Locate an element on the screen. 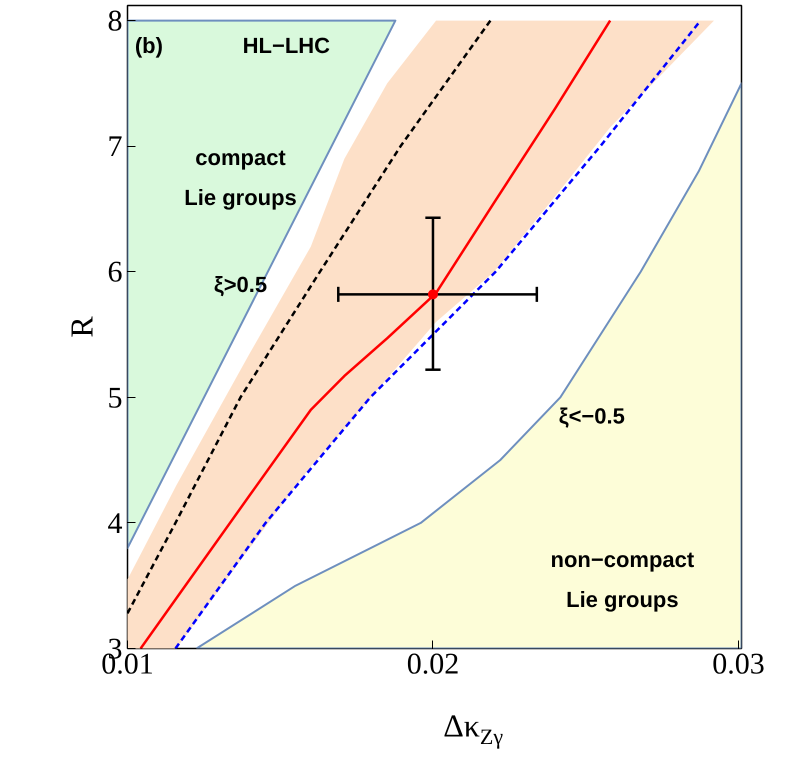 This screenshot has height=765, width=791. annotation: compact Lie groups is located at coordinates (240, 177).